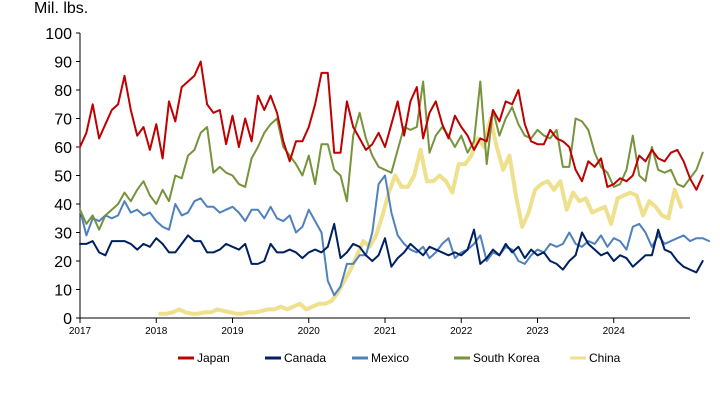 The height and width of the screenshot is (405, 720). I want to click on x-tick-label: 2021, so click(385, 331).